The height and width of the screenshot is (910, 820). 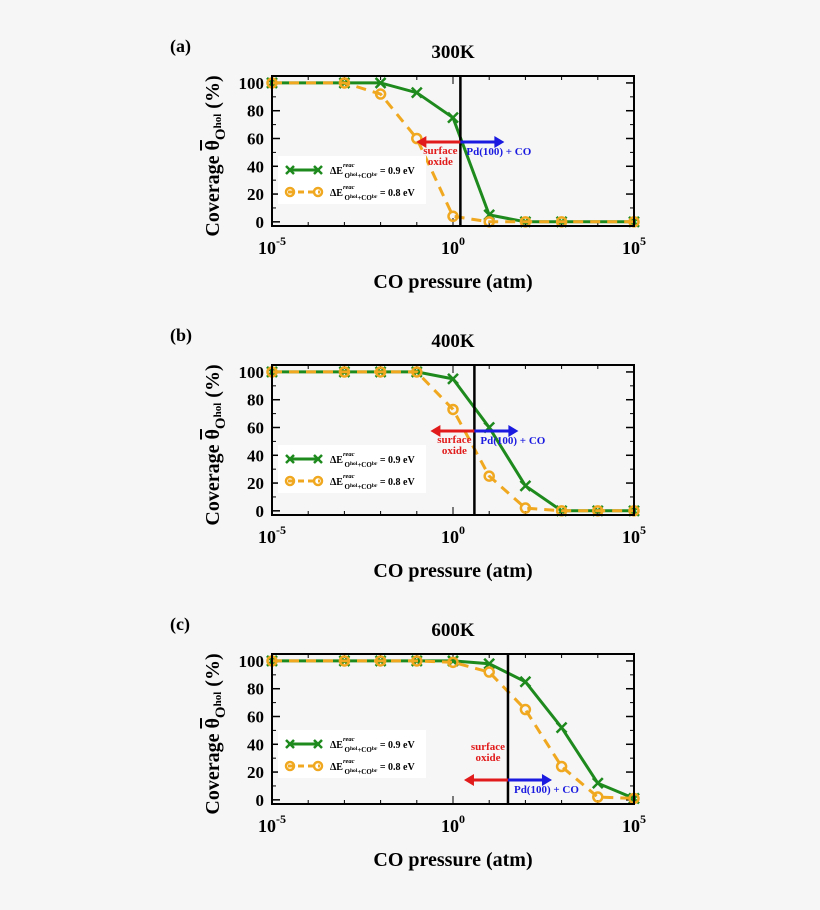 What do you see at coordinates (453, 341) in the screenshot?
I see `panel-title: 400K` at bounding box center [453, 341].